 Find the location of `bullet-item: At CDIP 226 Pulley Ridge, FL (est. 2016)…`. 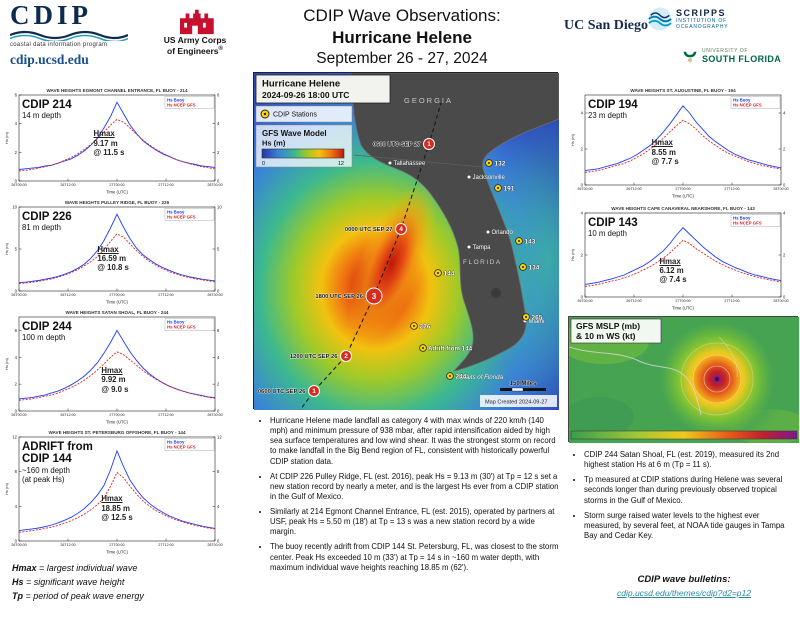

bullet-item: At CDIP 226 Pulley Ridge, FL (est. 2016)… is located at coordinates (415, 487).